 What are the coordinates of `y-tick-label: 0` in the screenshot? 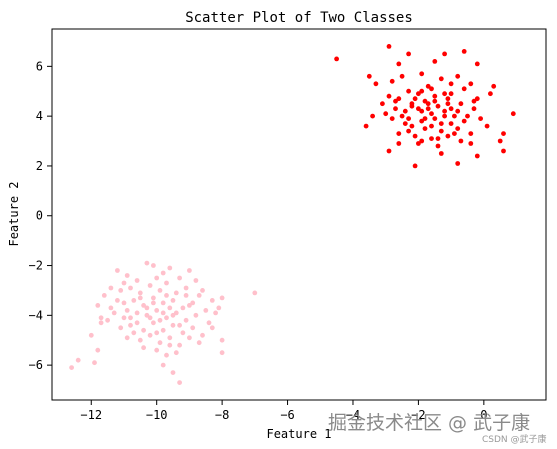 It's located at (39, 216).